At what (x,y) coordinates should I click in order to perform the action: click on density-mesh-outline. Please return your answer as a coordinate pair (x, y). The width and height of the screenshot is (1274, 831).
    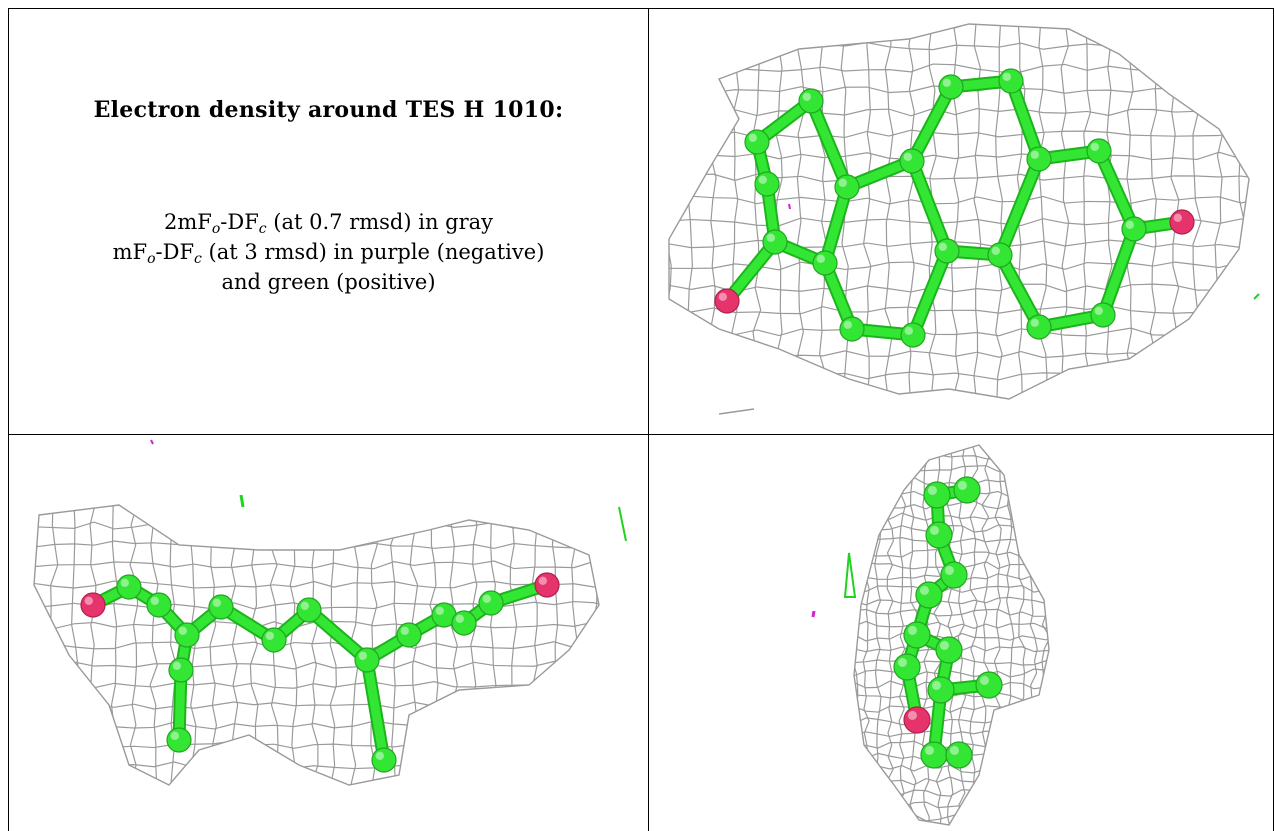
    Looking at the image, I should click on (951, 635).